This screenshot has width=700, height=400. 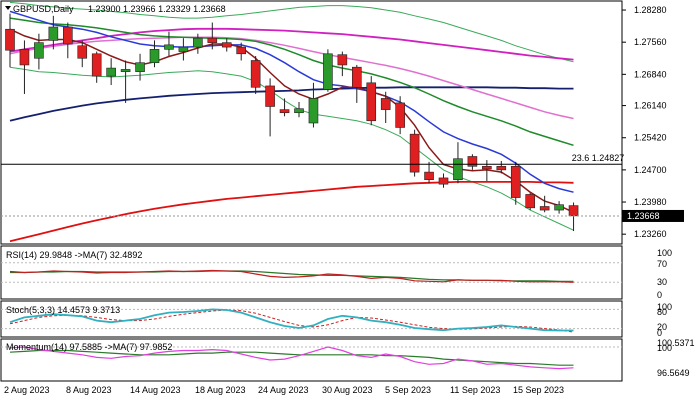 What do you see at coordinates (662, 264) in the screenshot?
I see `rsi-level-70: 70` at bounding box center [662, 264].